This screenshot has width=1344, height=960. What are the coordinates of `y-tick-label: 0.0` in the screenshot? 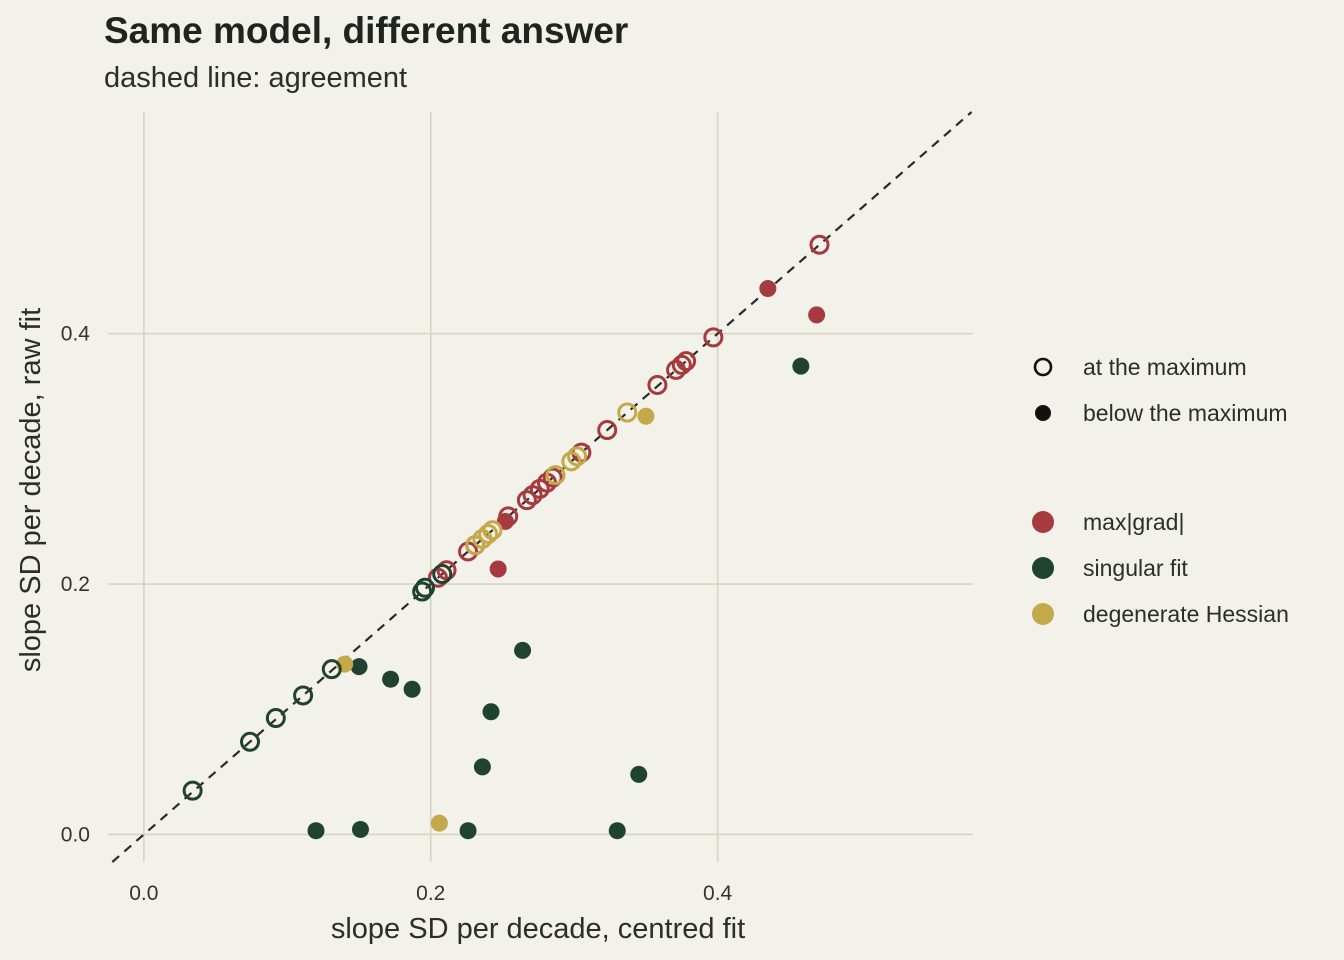 It's located at (75, 834).